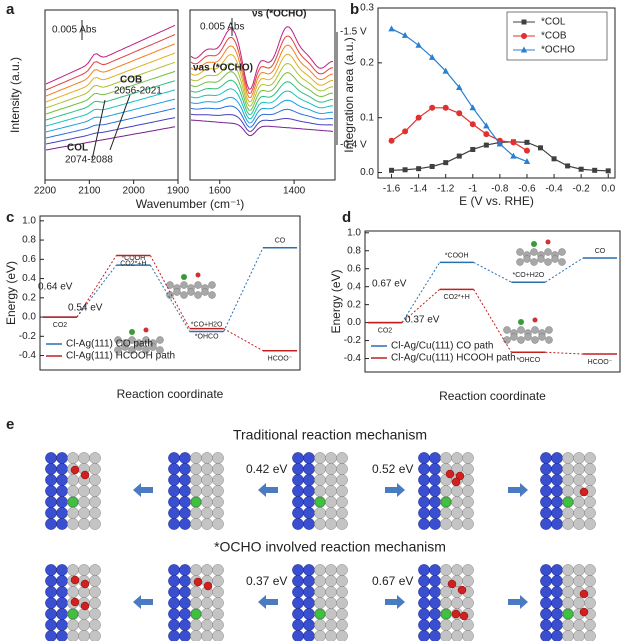  What do you see at coordinates (190, 204) in the screenshot?
I see `x-axis-label: Wavenumber (cm⁻¹)` at bounding box center [190, 204].